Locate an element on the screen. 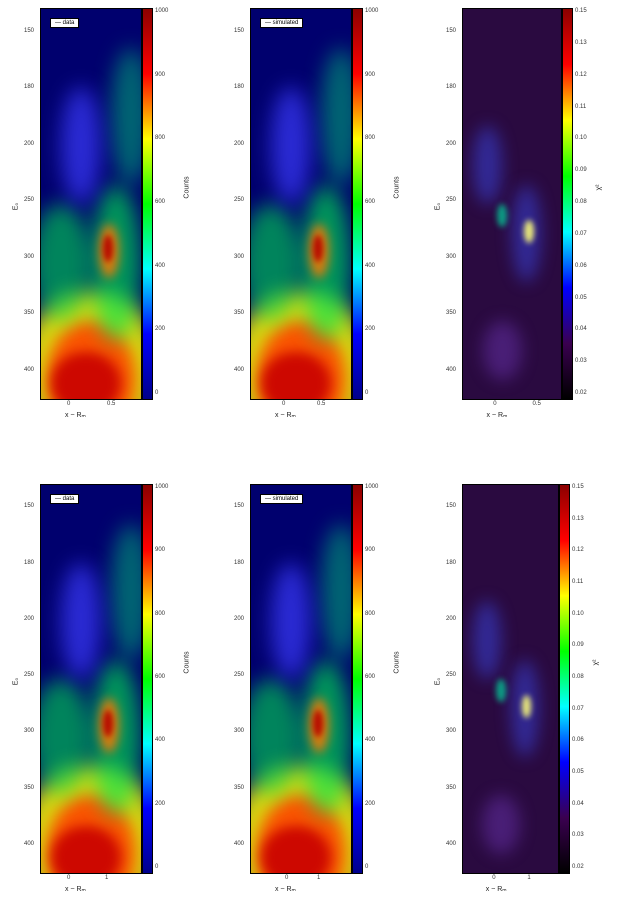 The image size is (622, 902). colorbar-tick-label: 0.07 is located at coordinates (578, 708).